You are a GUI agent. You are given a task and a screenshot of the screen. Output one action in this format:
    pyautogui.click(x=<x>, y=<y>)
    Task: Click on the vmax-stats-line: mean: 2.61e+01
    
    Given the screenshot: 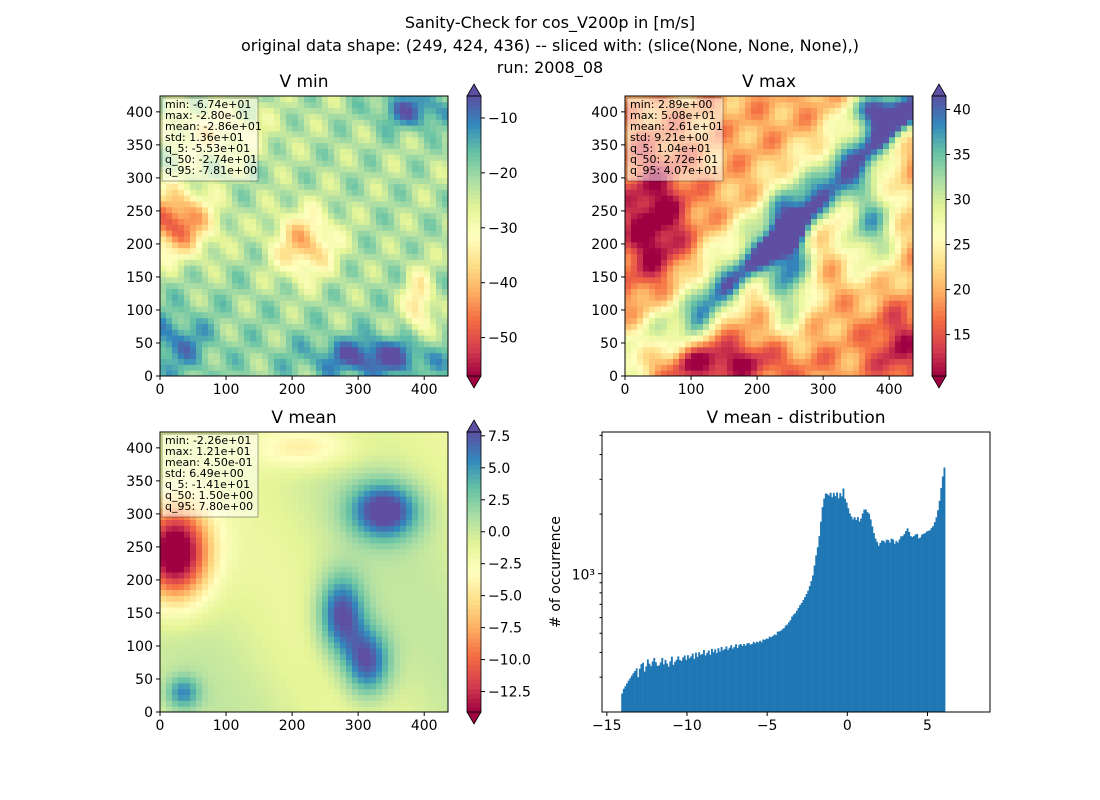 What is the action you would take?
    pyautogui.click(x=676, y=126)
    